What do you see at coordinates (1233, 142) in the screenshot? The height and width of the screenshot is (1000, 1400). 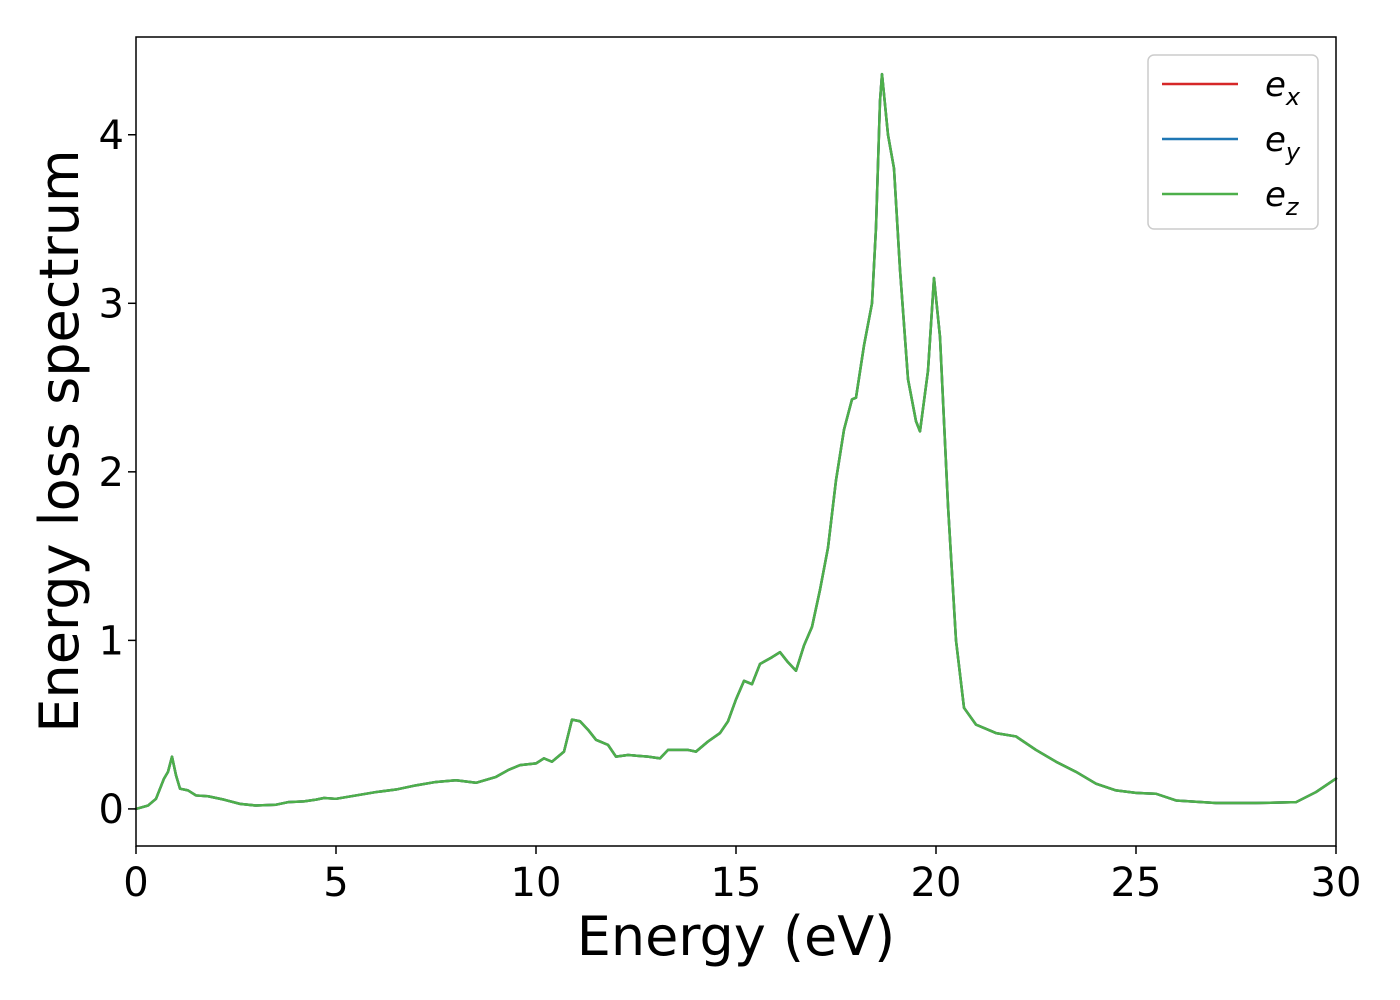 I see `legend-frame` at bounding box center [1233, 142].